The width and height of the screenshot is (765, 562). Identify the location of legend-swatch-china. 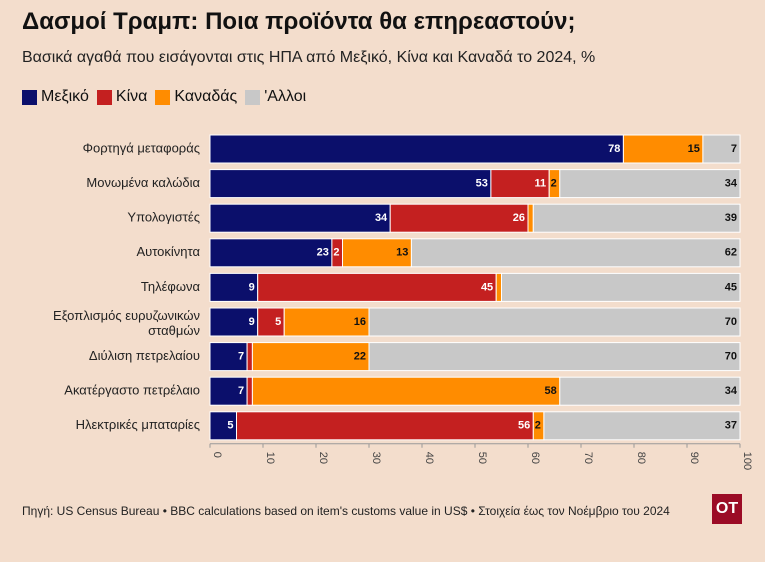
(104, 97).